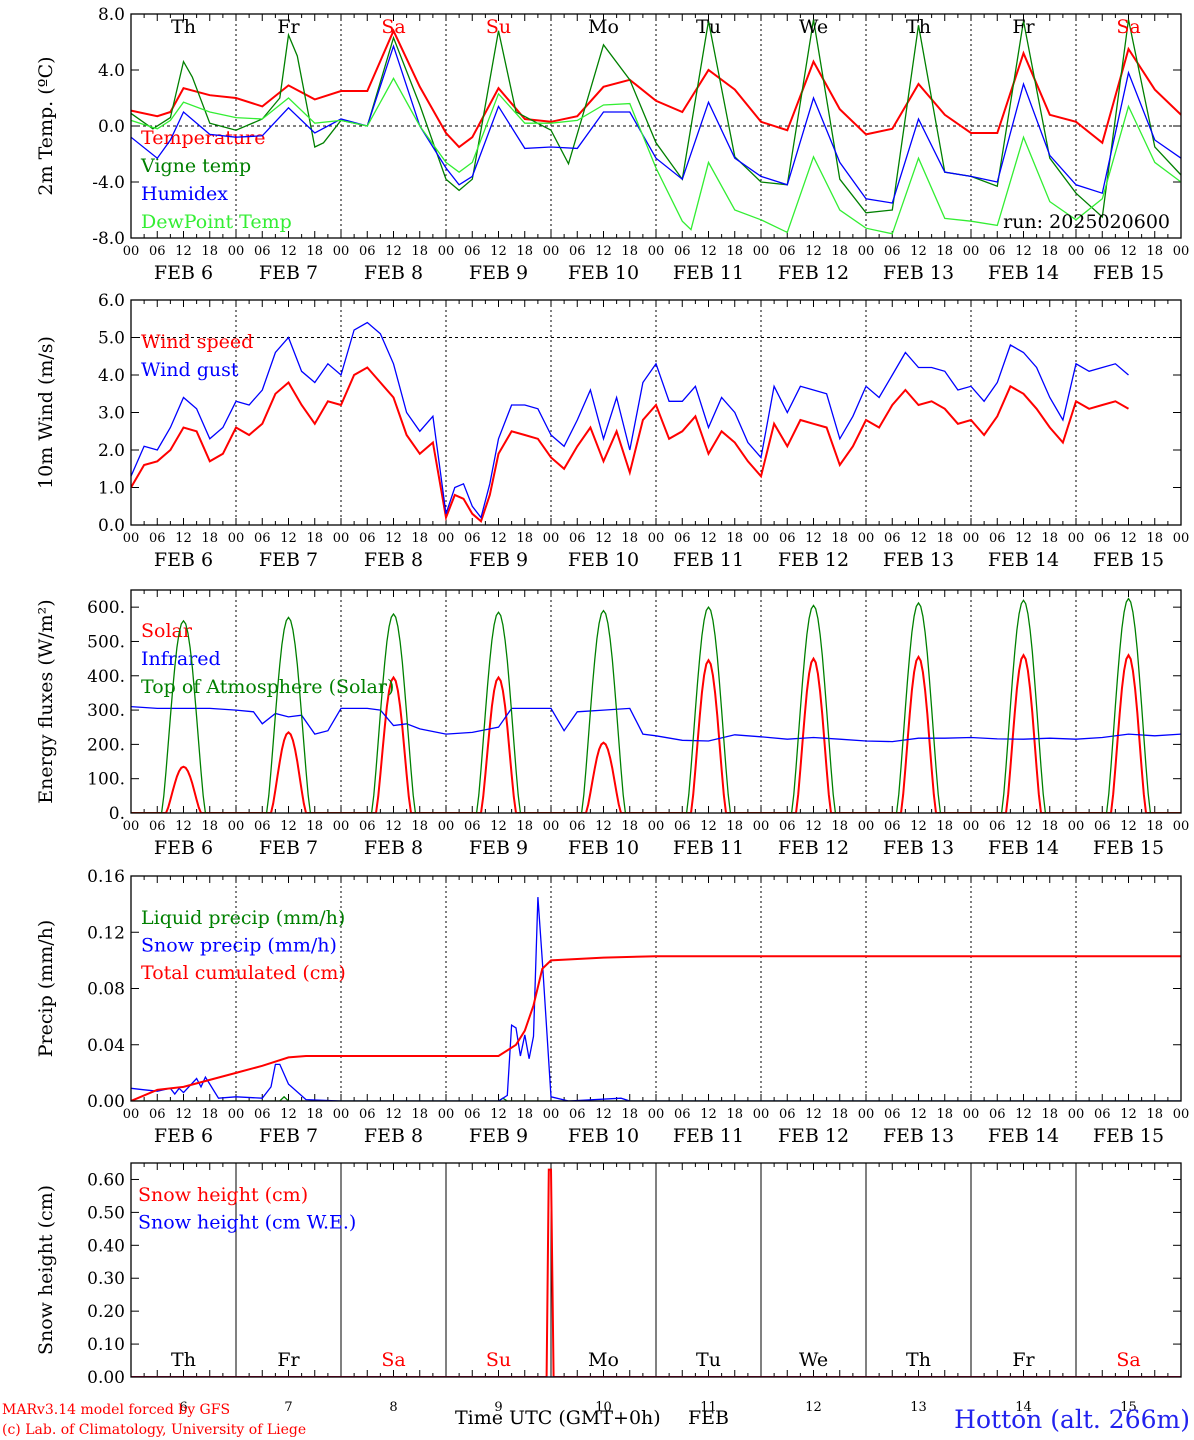  What do you see at coordinates (243, 918) in the screenshot?
I see `legend-entry: Liquid precip (mm/h)` at bounding box center [243, 918].